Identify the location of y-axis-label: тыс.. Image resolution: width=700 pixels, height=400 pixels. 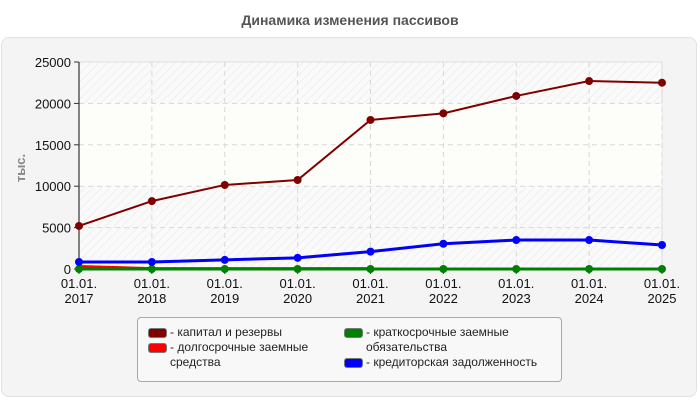
(20, 168).